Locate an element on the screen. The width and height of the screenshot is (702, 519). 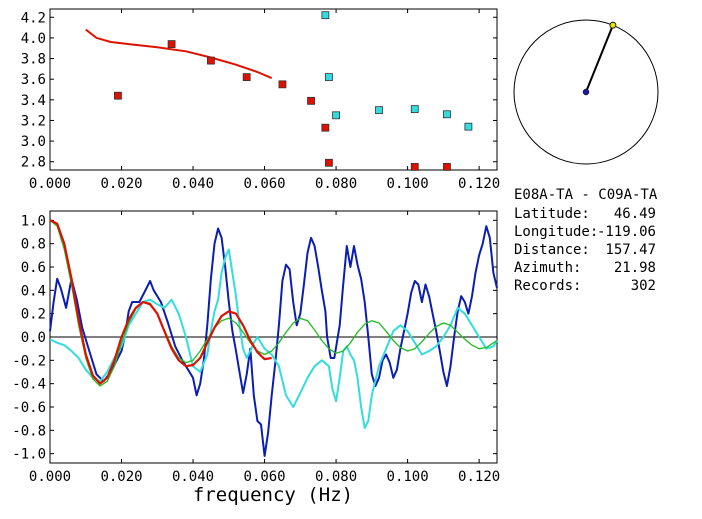
bottom-series-red is located at coordinates (160, 302).